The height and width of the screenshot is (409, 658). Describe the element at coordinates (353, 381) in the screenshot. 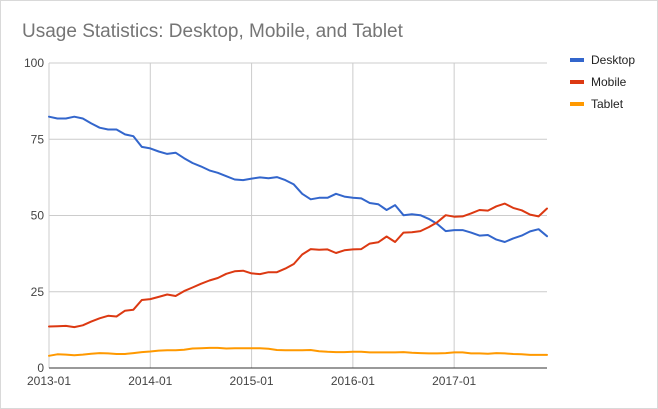

I see `x-tick-label: 2016-01` at that location.